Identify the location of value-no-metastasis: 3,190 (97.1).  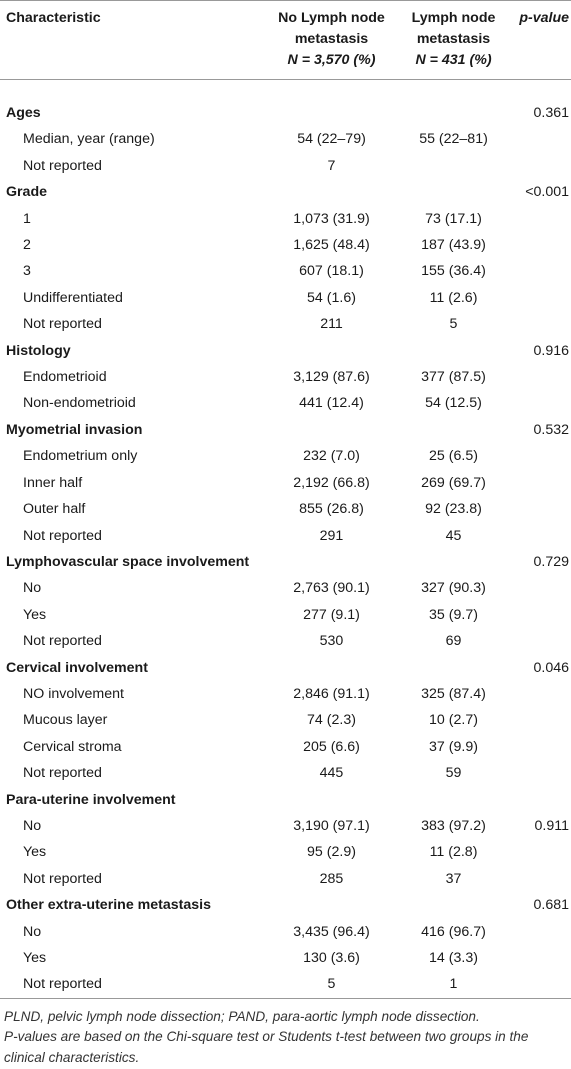
(331, 825).